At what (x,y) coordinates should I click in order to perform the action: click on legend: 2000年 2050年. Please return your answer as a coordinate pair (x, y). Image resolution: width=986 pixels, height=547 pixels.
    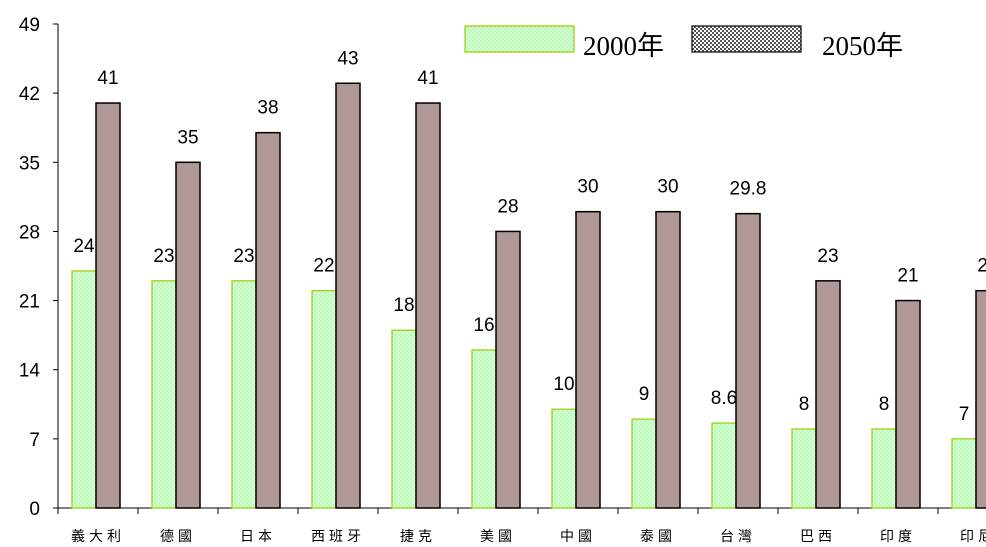
    Looking at the image, I should click on (683, 43).